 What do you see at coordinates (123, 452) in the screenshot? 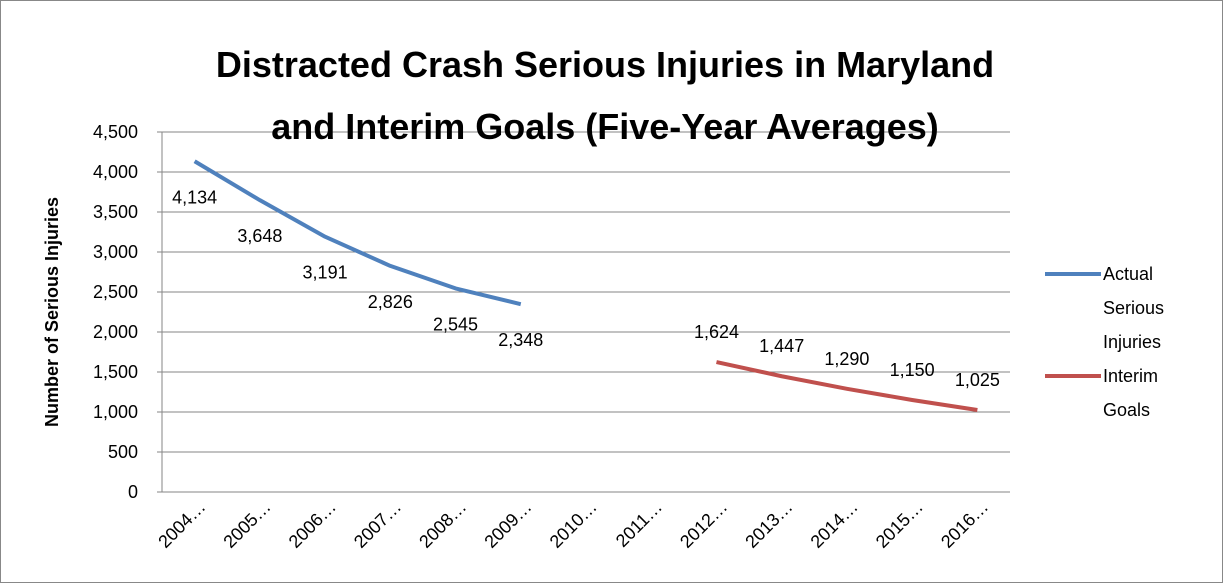
I see `y-tick-label: 500` at bounding box center [123, 452].